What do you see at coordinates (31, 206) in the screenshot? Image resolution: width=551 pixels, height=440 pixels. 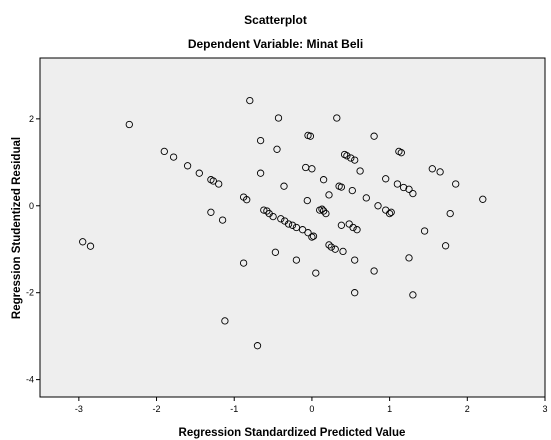 I see `y-tick-label: 0` at bounding box center [31, 206].